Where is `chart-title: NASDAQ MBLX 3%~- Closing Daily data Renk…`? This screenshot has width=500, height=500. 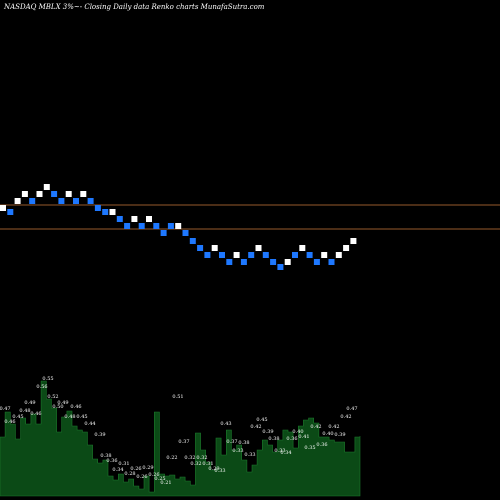
chart-title: NASDAQ MBLX 3%~- Closing Daily data Renk… is located at coordinates (134, 7).